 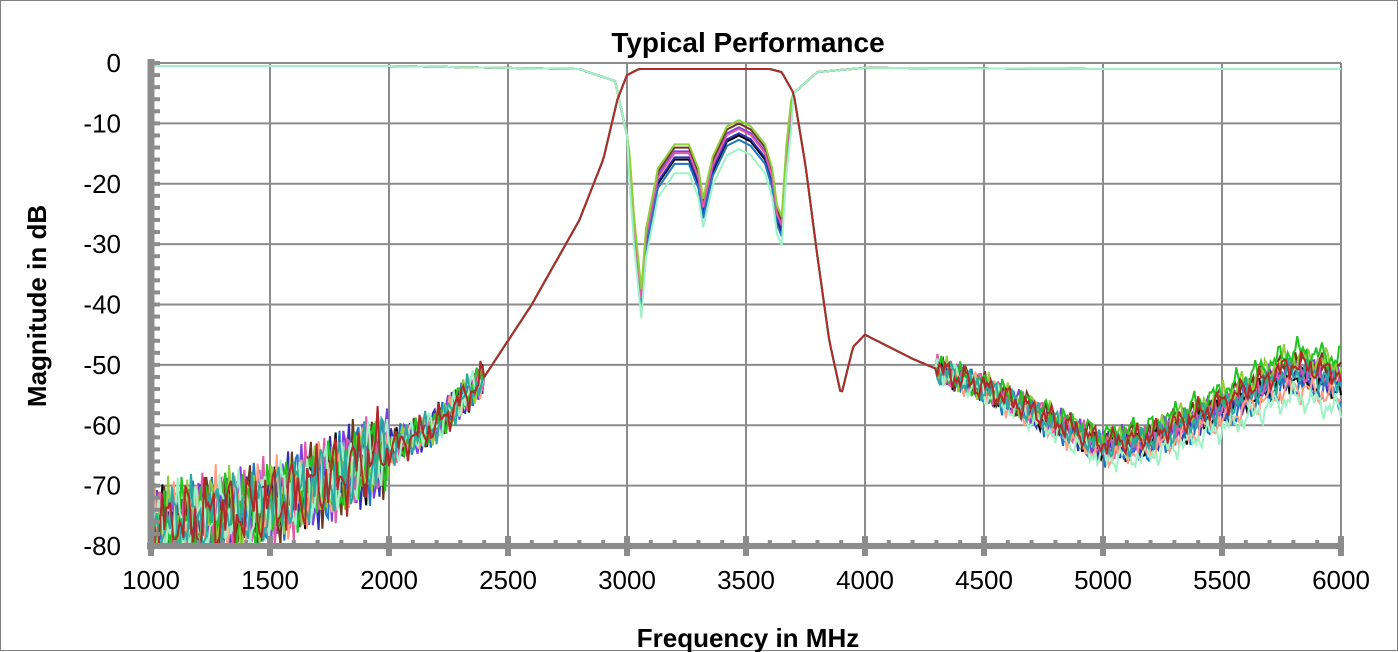 I want to click on x-tick-label: 4000, so click(x=865, y=580).